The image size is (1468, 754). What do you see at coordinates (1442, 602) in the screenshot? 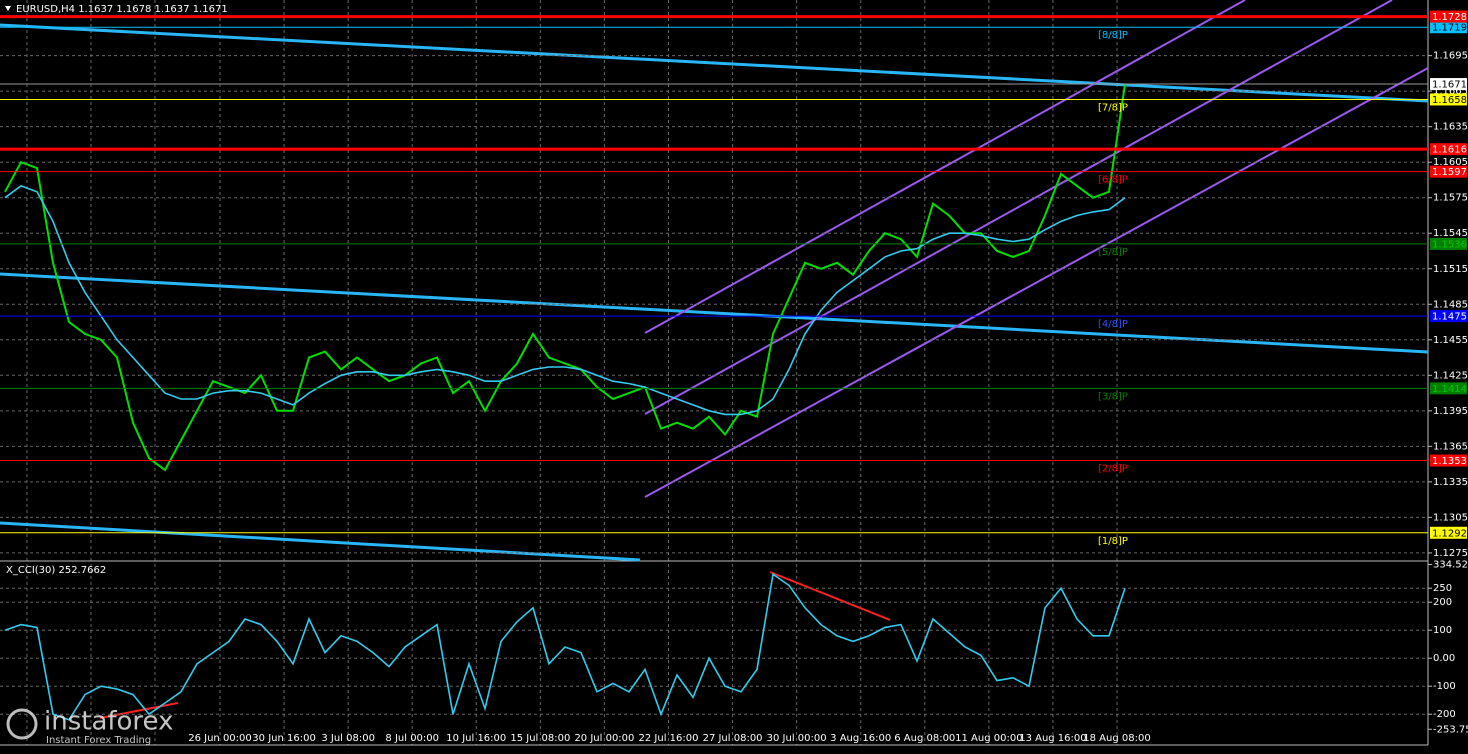
I see `y-tick-label: 200` at bounding box center [1442, 602].